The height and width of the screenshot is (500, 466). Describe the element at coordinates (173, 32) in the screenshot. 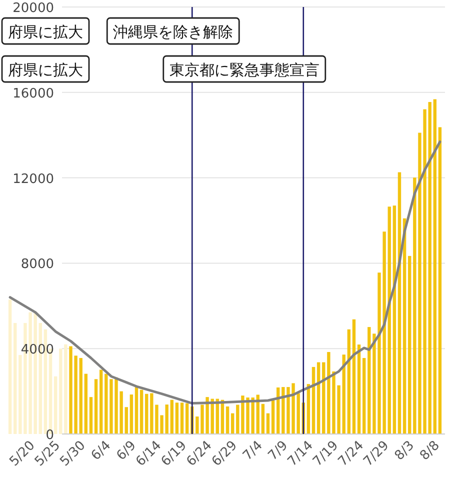

I see `ref-line-label: 沖縄県を除き解除` at that location.